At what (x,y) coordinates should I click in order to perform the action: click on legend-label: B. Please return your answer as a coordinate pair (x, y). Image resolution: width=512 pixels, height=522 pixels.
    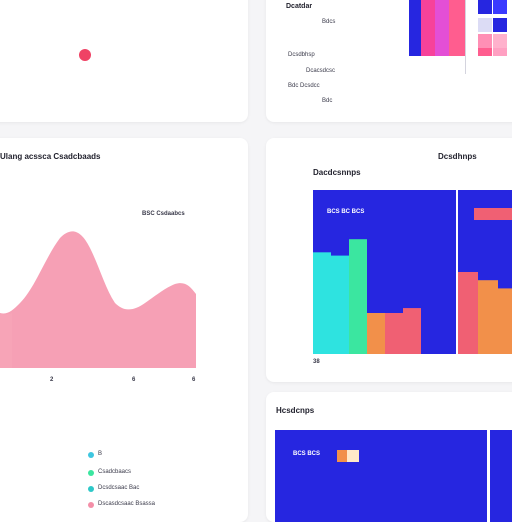
    Looking at the image, I should click on (100, 454).